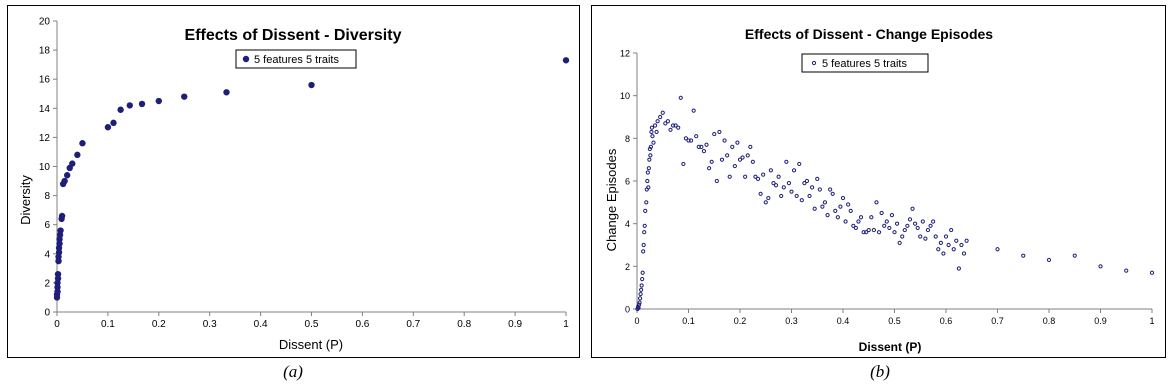 The width and height of the screenshot is (1172, 391). What do you see at coordinates (57, 324) in the screenshot?
I see `x-tick-label: 0` at bounding box center [57, 324].